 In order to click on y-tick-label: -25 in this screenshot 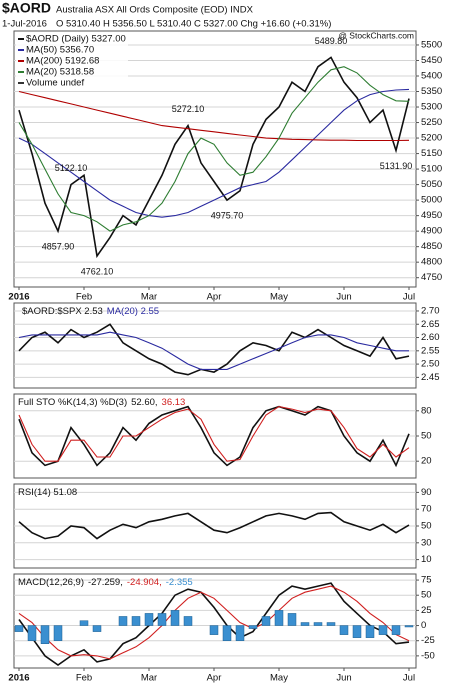, I will do `click(428, 640)`.